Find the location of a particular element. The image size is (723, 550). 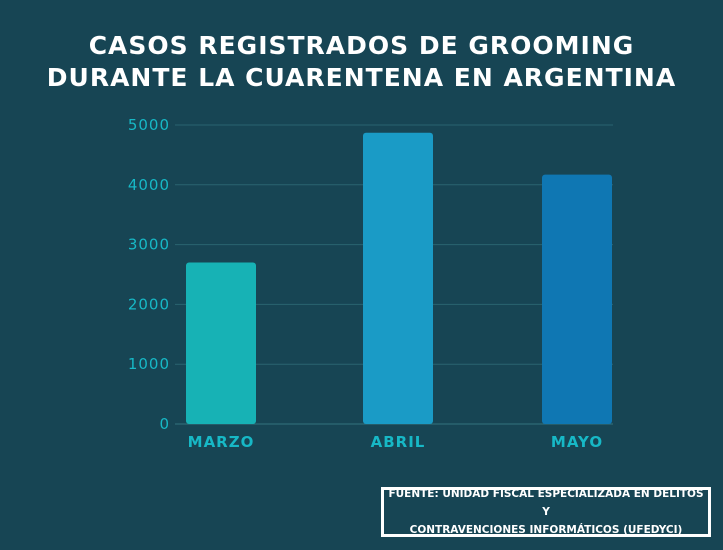

x-tick-label-abril: ABRIL is located at coordinates (398, 442).